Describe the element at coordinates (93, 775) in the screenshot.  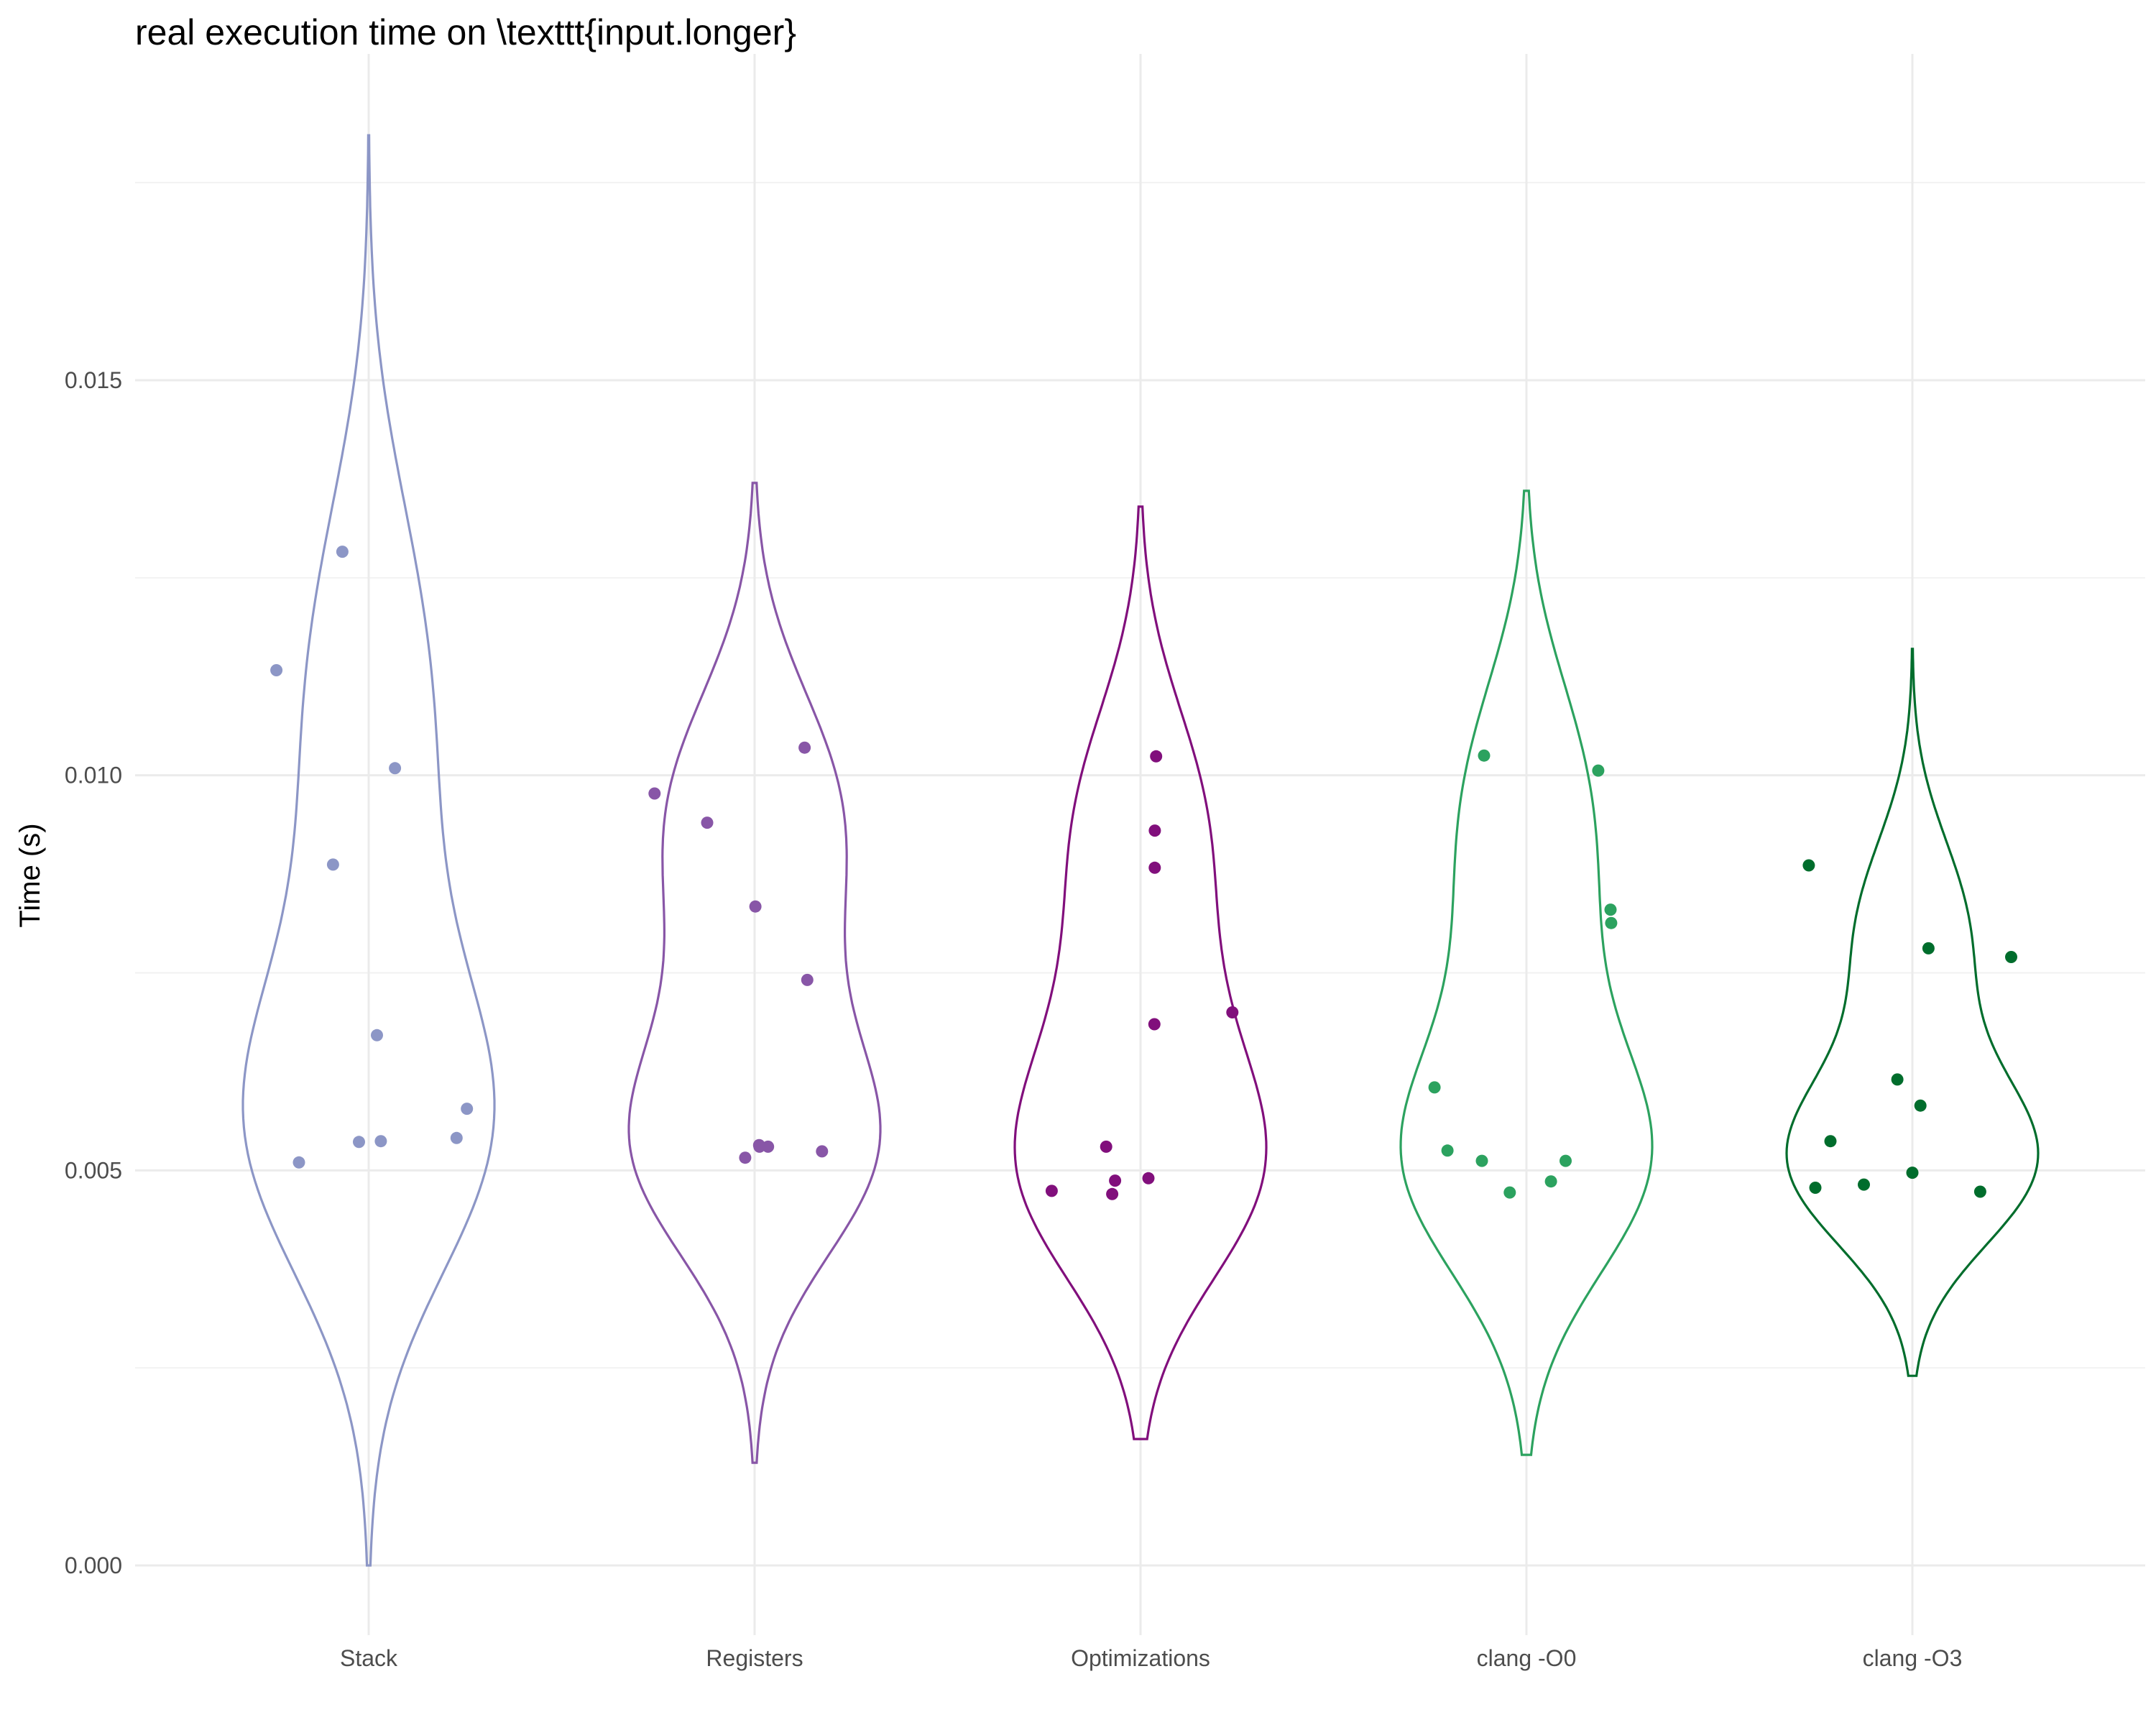
I see `y-tick-label: 0.010` at that location.